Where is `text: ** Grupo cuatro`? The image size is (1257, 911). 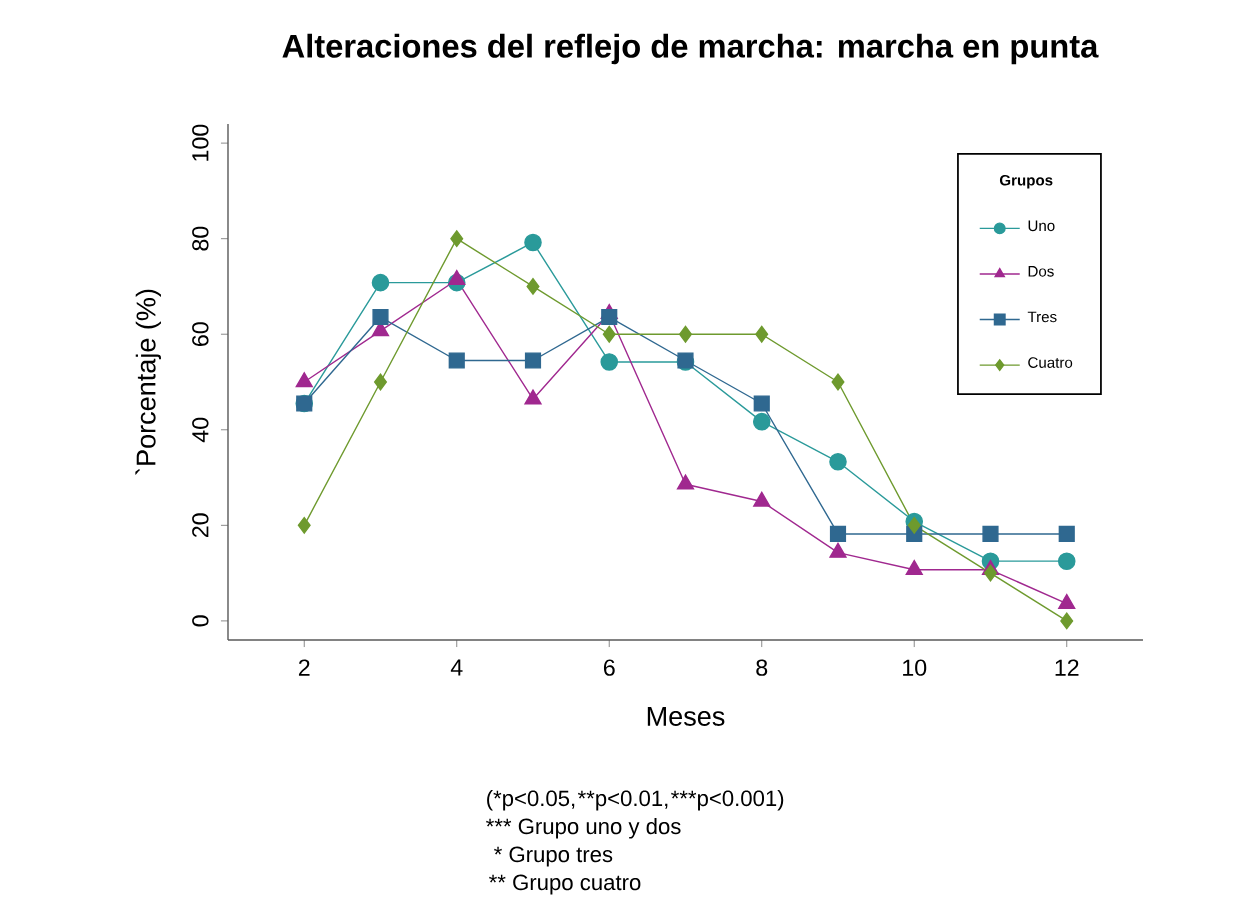
text: ** Grupo cuatro is located at coordinates (565, 884).